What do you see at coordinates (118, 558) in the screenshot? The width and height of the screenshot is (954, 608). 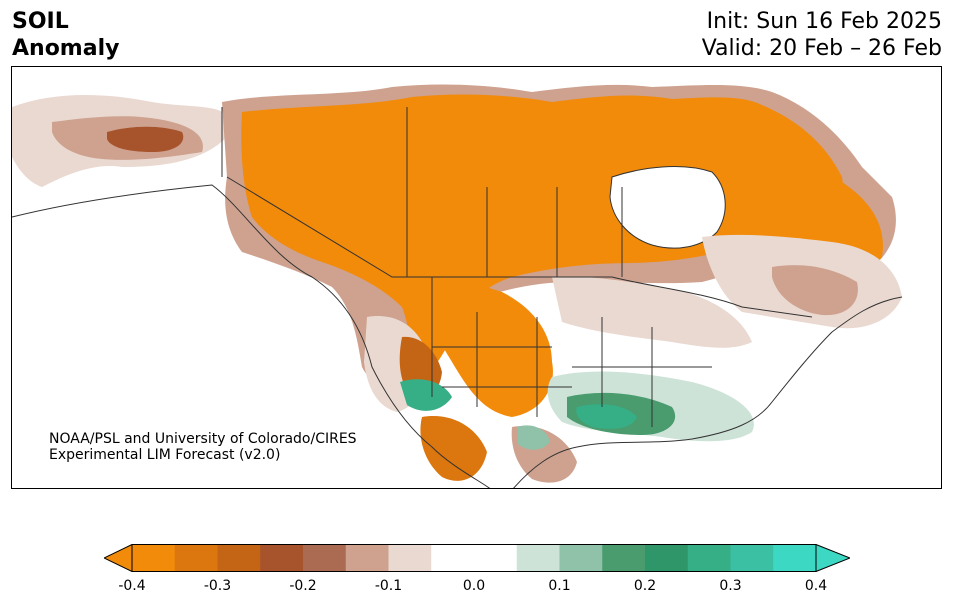 I see `colorbar-under-arrow` at bounding box center [118, 558].